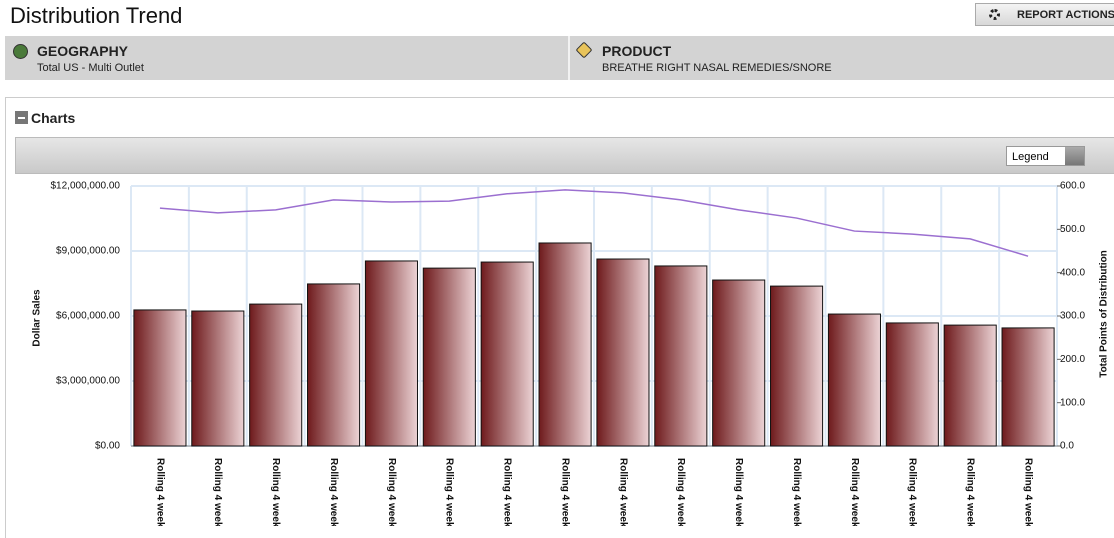 The width and height of the screenshot is (1114, 538). Describe the element at coordinates (96, 15) in the screenshot. I see `page-title: Distribution Trend` at that location.